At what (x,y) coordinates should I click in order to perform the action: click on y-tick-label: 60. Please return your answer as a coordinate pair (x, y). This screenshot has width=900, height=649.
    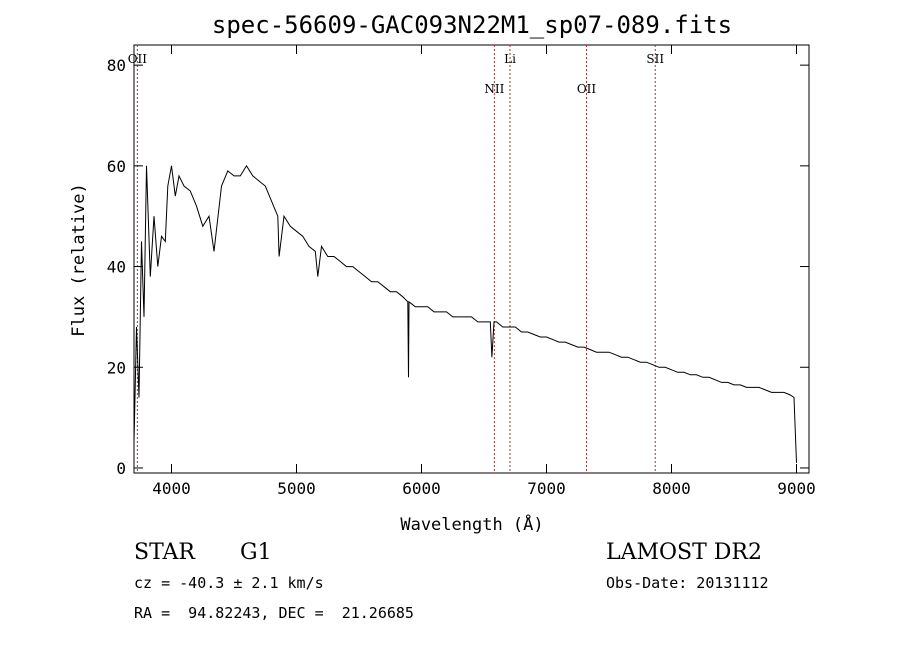
    Looking at the image, I should click on (116, 166).